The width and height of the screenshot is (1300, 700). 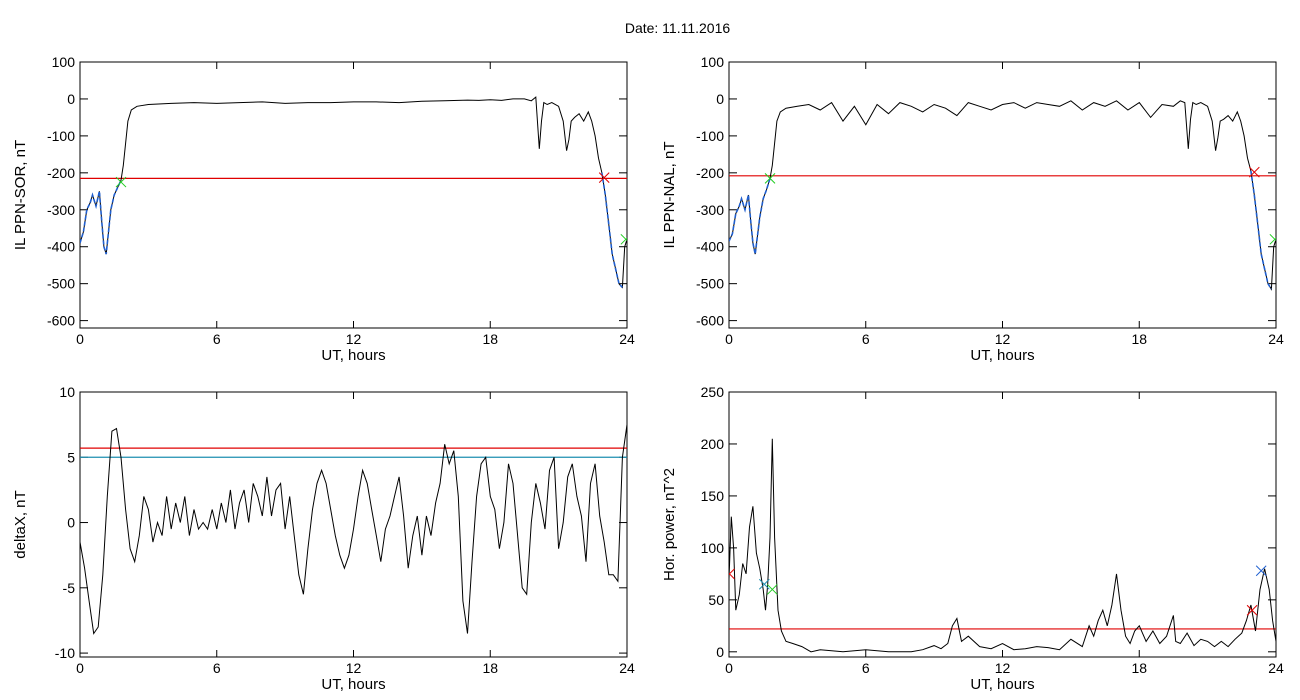 I want to click on y-tick-label: 50, so click(x=716, y=600).